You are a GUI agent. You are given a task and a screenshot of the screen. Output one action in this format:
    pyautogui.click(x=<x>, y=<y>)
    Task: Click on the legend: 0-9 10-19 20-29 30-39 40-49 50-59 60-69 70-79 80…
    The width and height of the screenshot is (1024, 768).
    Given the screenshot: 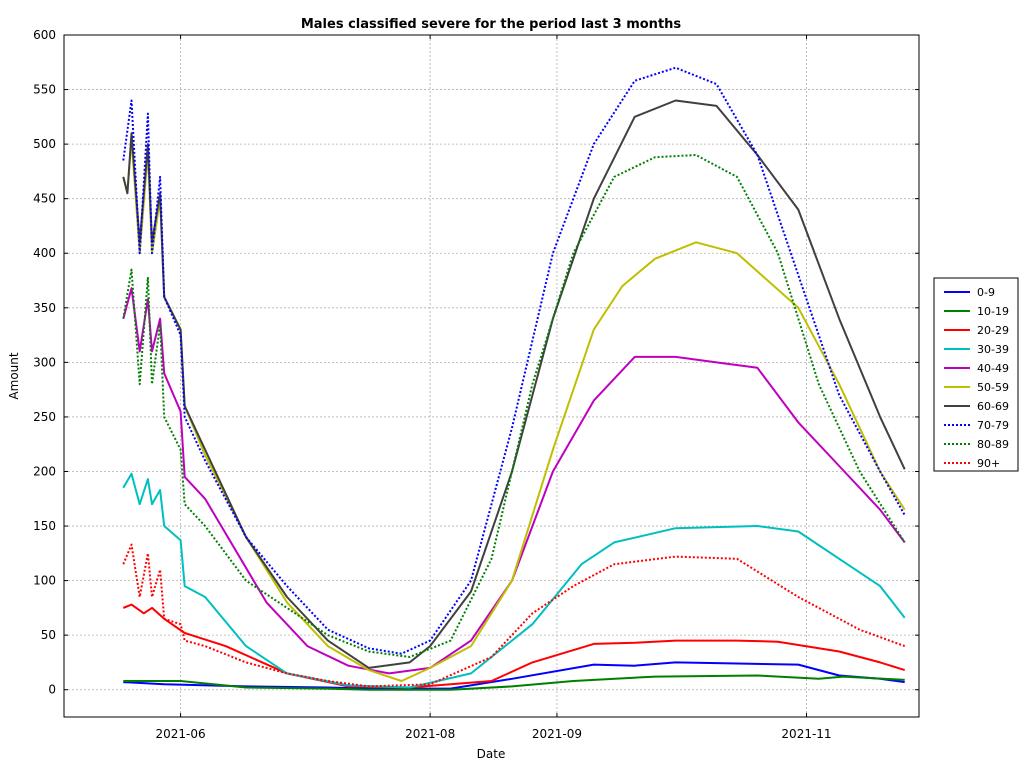 What is the action you would take?
    pyautogui.click(x=976, y=374)
    